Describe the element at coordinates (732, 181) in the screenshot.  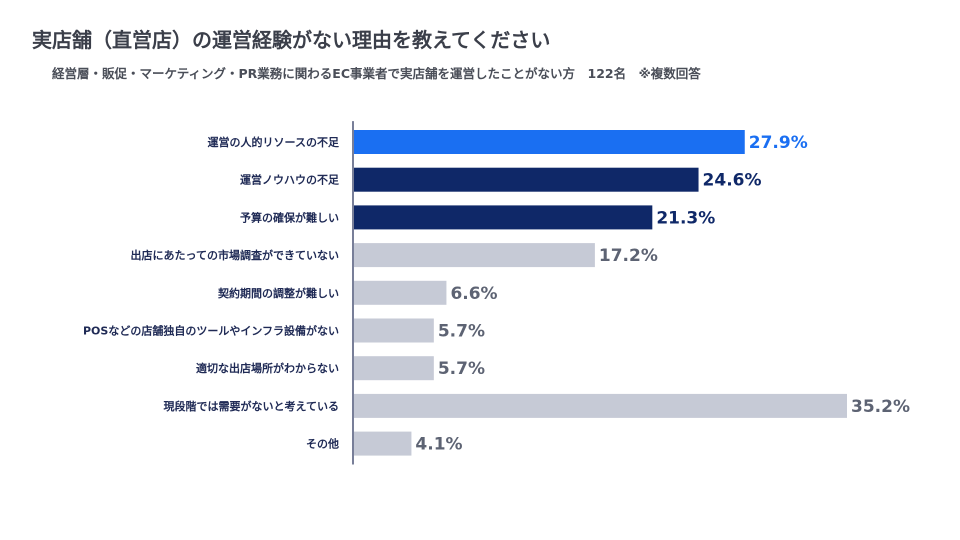
I see `value-label: 24.6%` at that location.